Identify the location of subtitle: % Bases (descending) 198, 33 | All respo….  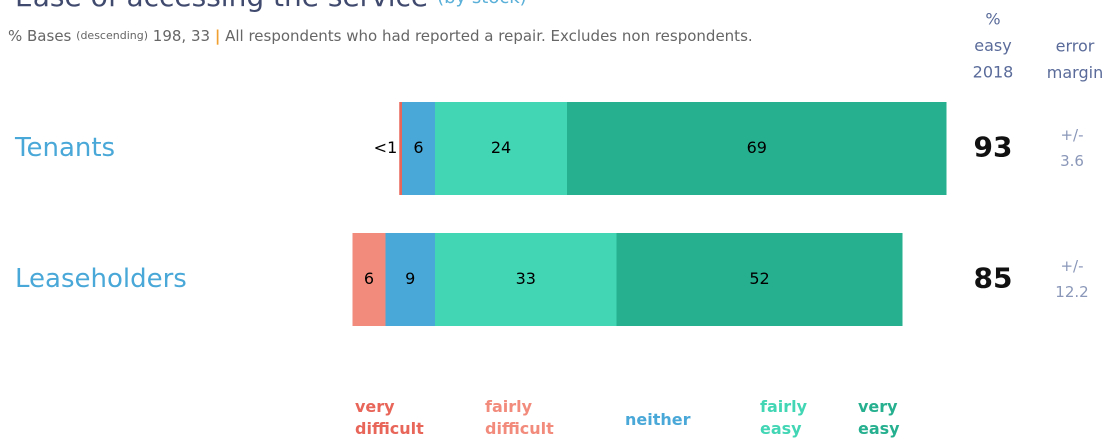
(380, 36).